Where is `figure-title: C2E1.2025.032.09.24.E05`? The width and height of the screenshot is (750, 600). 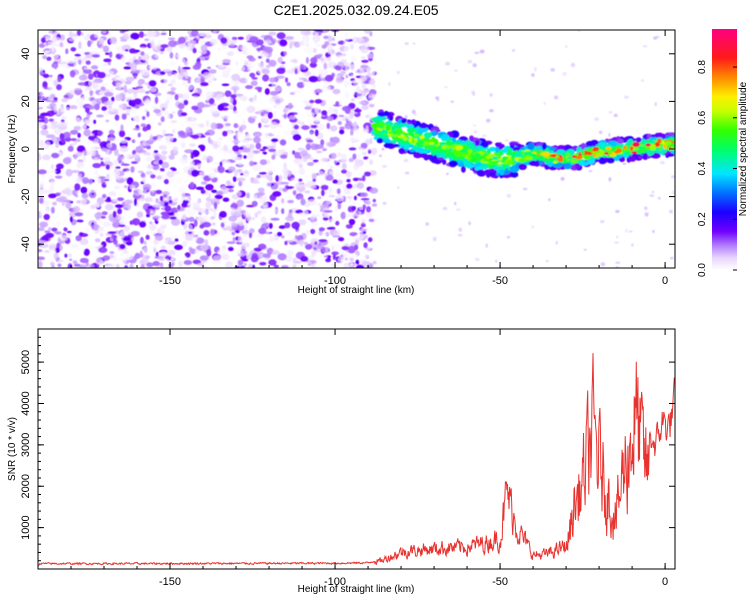
figure-title: C2E1.2025.032.09.24.E05 is located at coordinates (355, 10).